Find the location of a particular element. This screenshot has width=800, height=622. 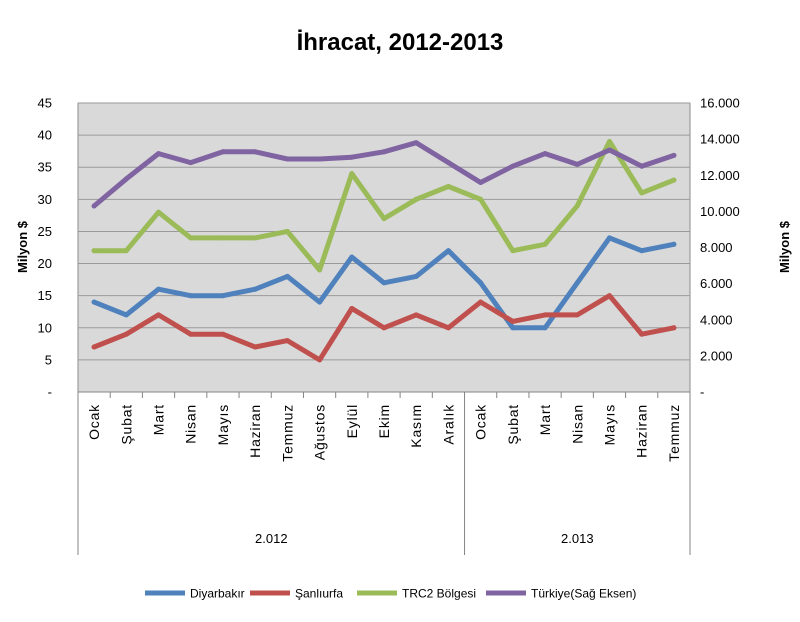

left-tick-label: - is located at coordinates (50, 392).